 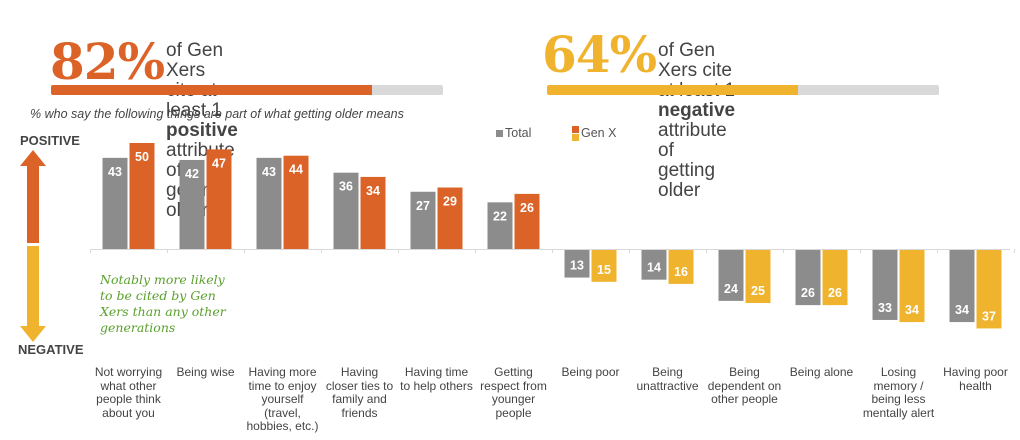 What do you see at coordinates (192, 174) in the screenshot?
I see `data-label-total: 42` at bounding box center [192, 174].